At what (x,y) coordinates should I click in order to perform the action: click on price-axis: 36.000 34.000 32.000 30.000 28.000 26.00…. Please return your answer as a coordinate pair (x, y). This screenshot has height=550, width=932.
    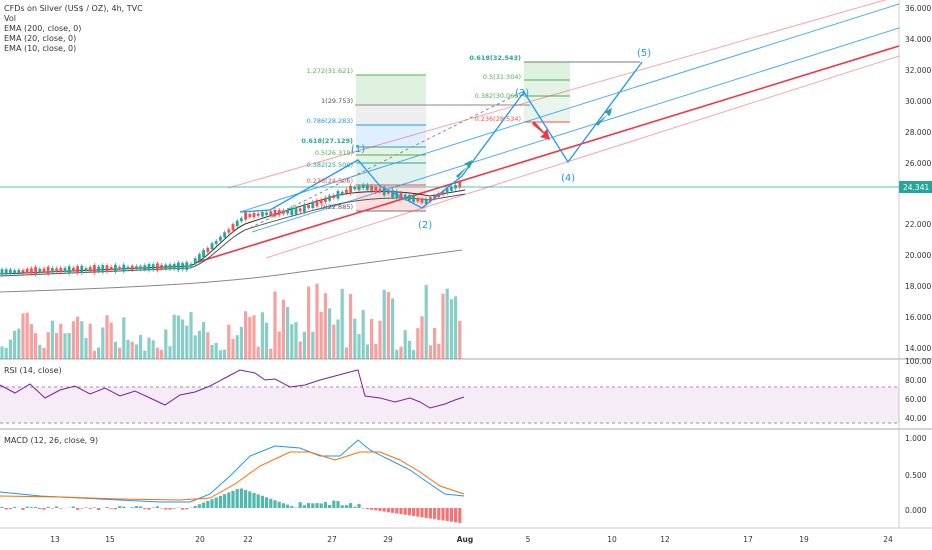
    Looking at the image, I should click on (918, 178).